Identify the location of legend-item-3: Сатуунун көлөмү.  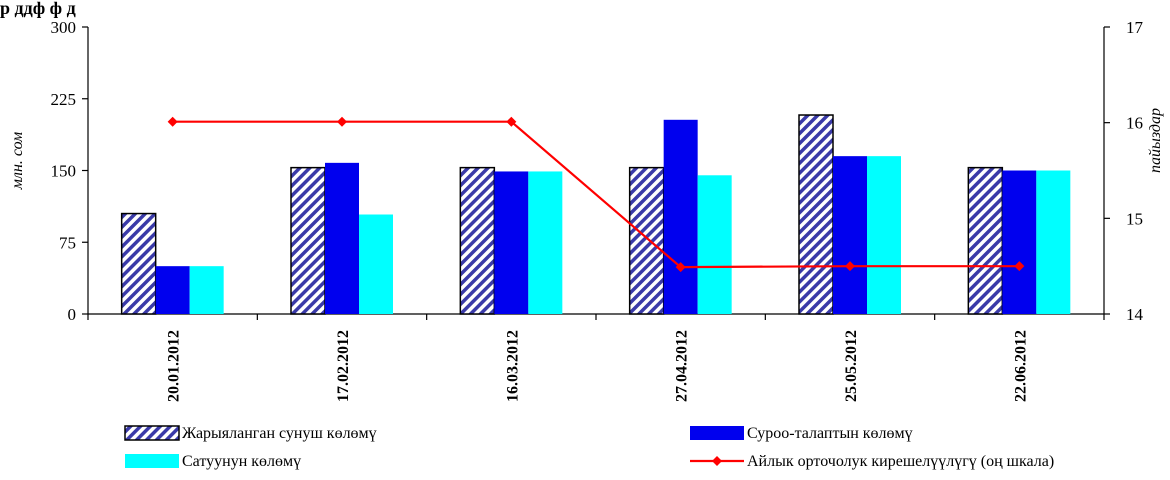
(213, 461).